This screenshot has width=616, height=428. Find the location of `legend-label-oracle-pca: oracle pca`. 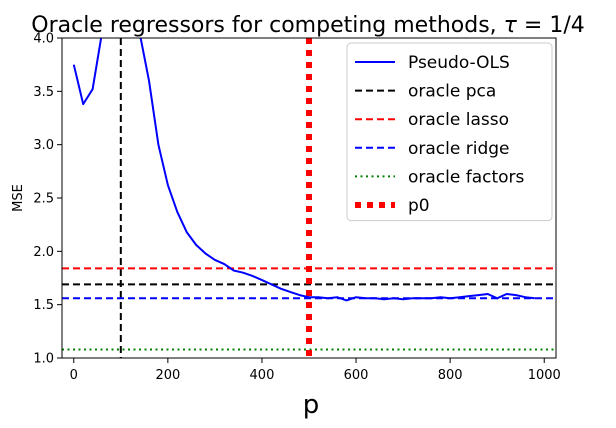

legend-label-oracle-pca: oracle pca is located at coordinates (452, 92).